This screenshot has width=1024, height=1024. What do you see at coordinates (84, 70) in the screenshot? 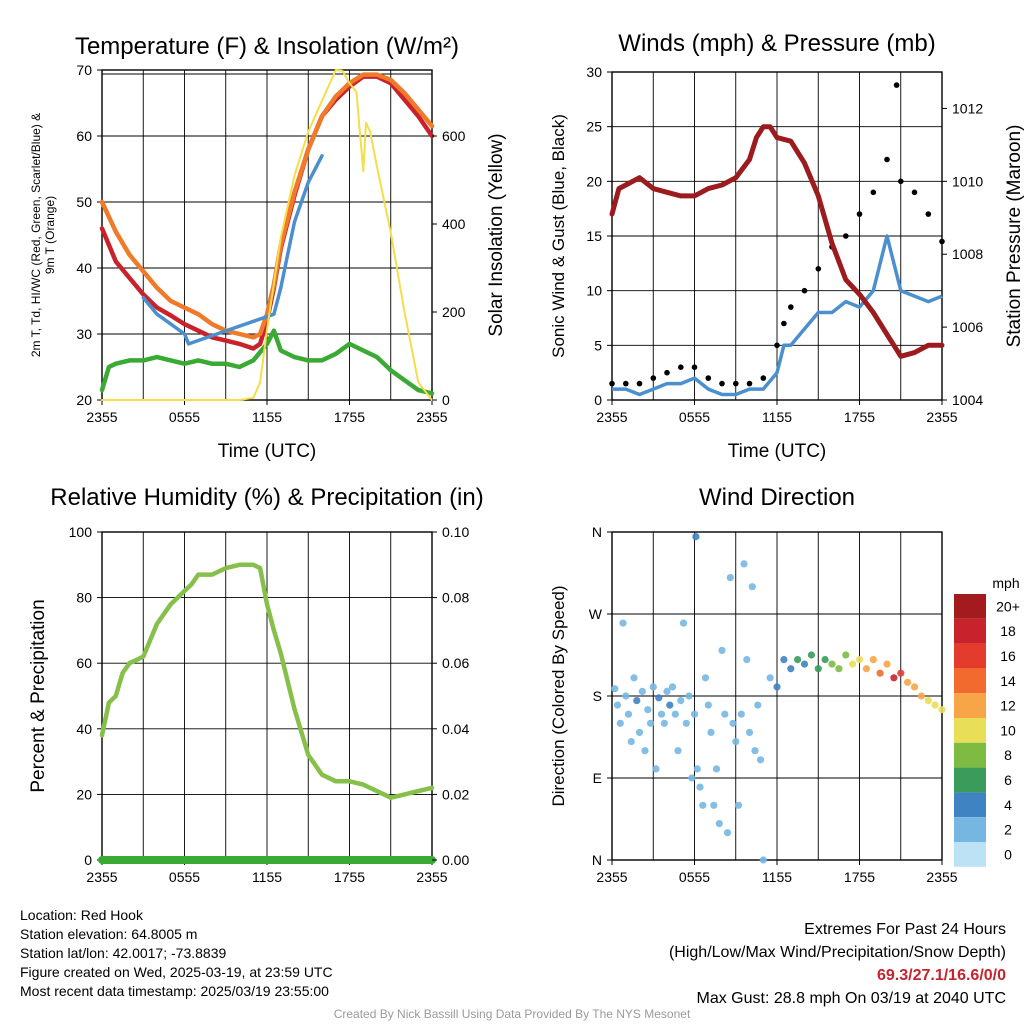
I see `y-tick-label: 70` at bounding box center [84, 70].